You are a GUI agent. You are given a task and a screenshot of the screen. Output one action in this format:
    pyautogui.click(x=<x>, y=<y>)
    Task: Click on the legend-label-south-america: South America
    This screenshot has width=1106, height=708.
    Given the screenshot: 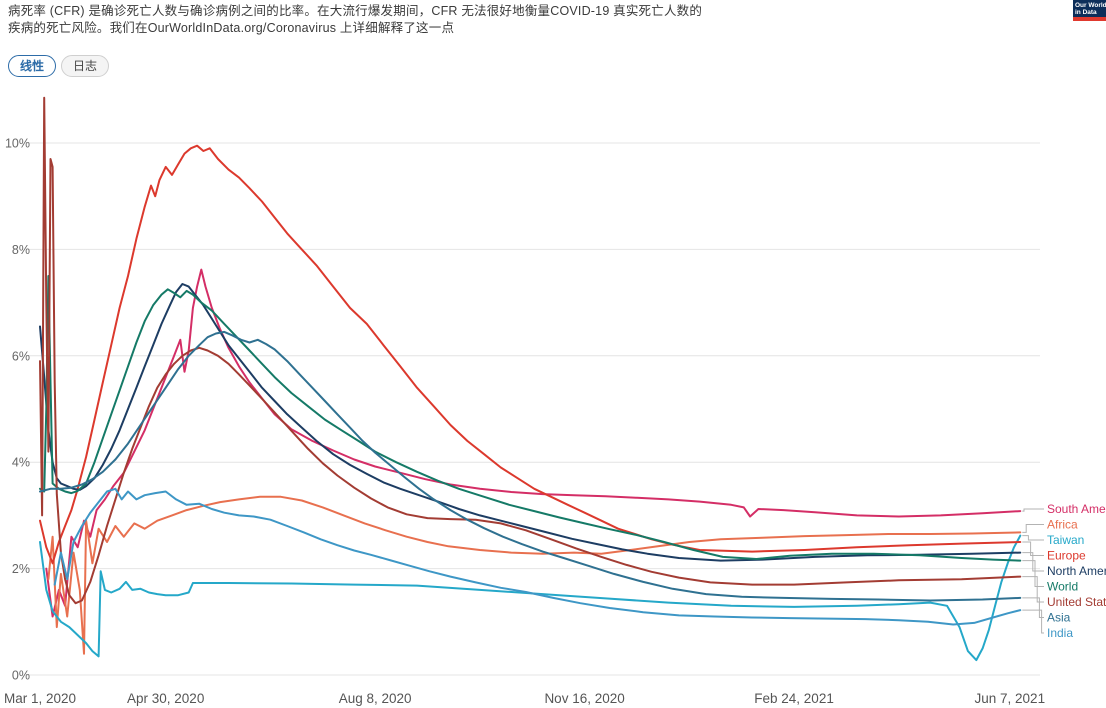 What is the action you would take?
    pyautogui.click(x=1076, y=509)
    